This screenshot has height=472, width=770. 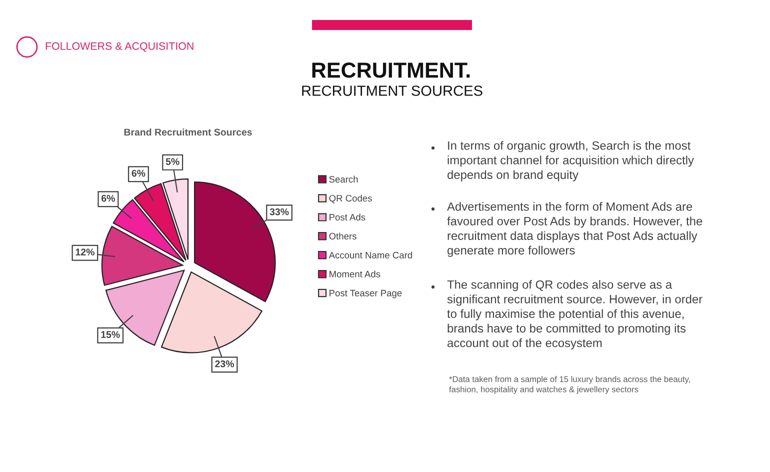 I want to click on data-label: 12%, so click(x=85, y=252).